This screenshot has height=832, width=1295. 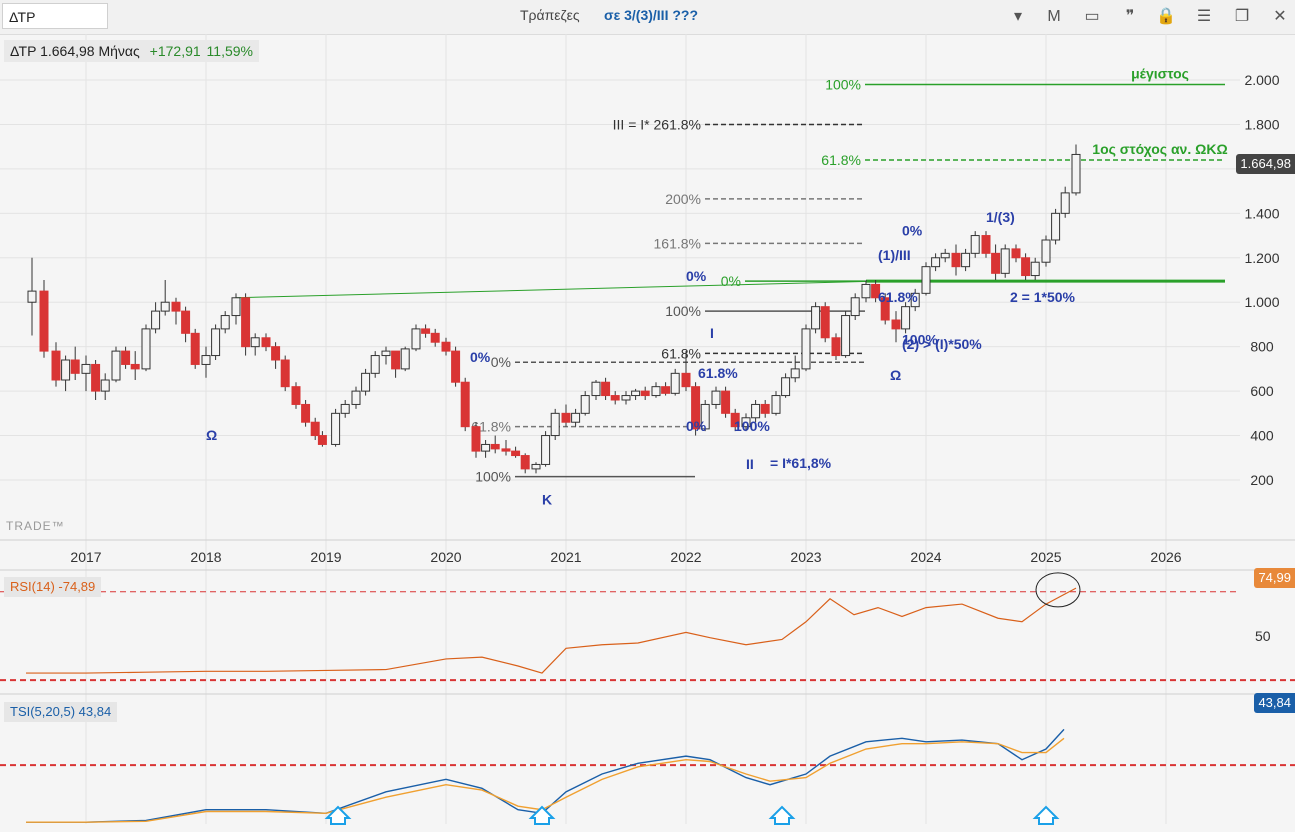 I want to click on rsi-highlight-circle, so click(x=1058, y=590).